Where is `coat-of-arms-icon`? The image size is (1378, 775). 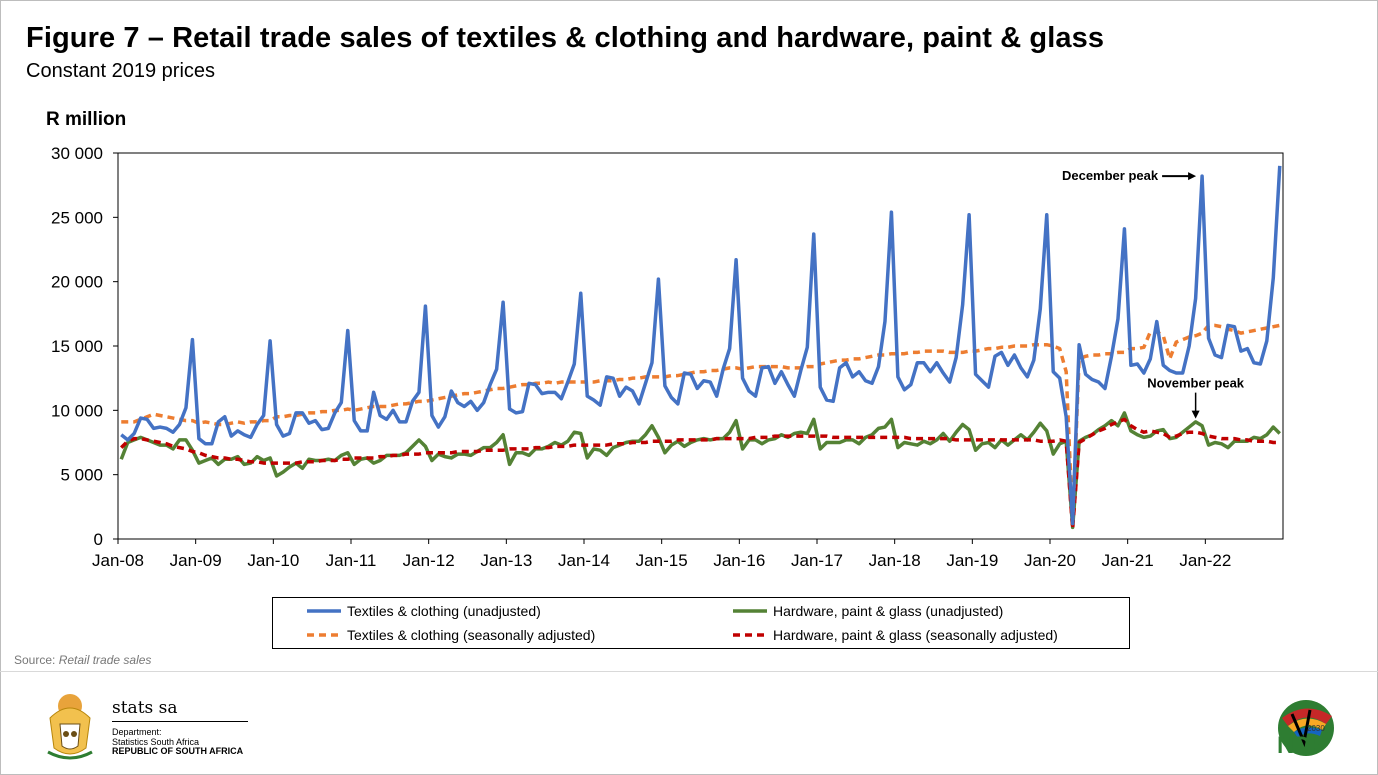
coat-of-arms-icon is located at coordinates (70, 726).